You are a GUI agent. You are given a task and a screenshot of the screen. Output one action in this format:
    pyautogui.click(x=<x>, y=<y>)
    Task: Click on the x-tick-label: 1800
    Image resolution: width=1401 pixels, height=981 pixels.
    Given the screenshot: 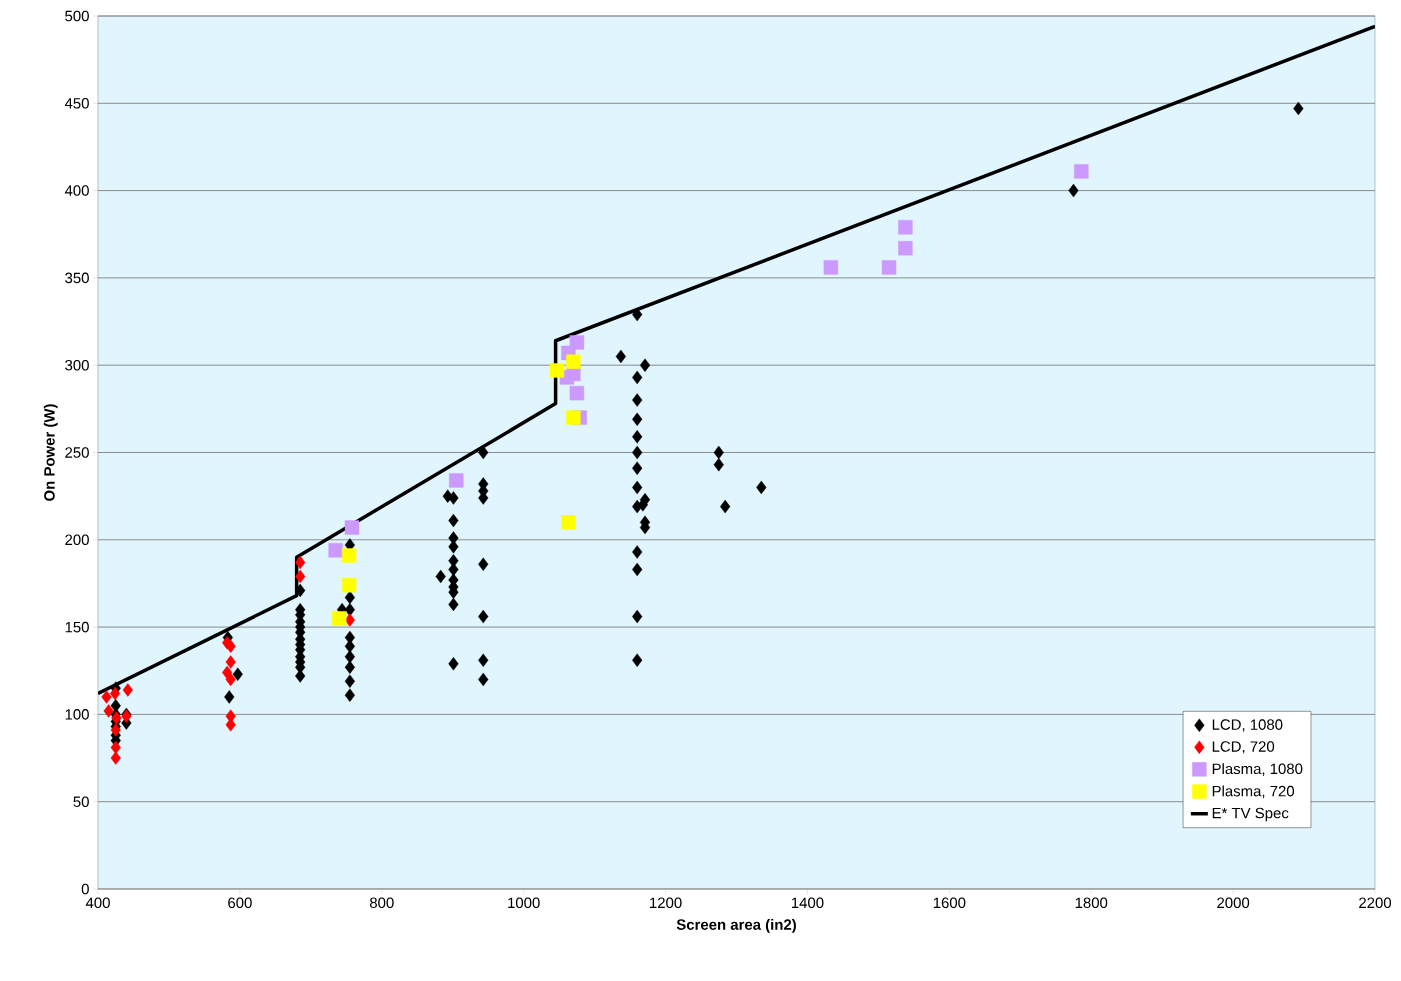 What is the action you would take?
    pyautogui.click(x=1091, y=903)
    